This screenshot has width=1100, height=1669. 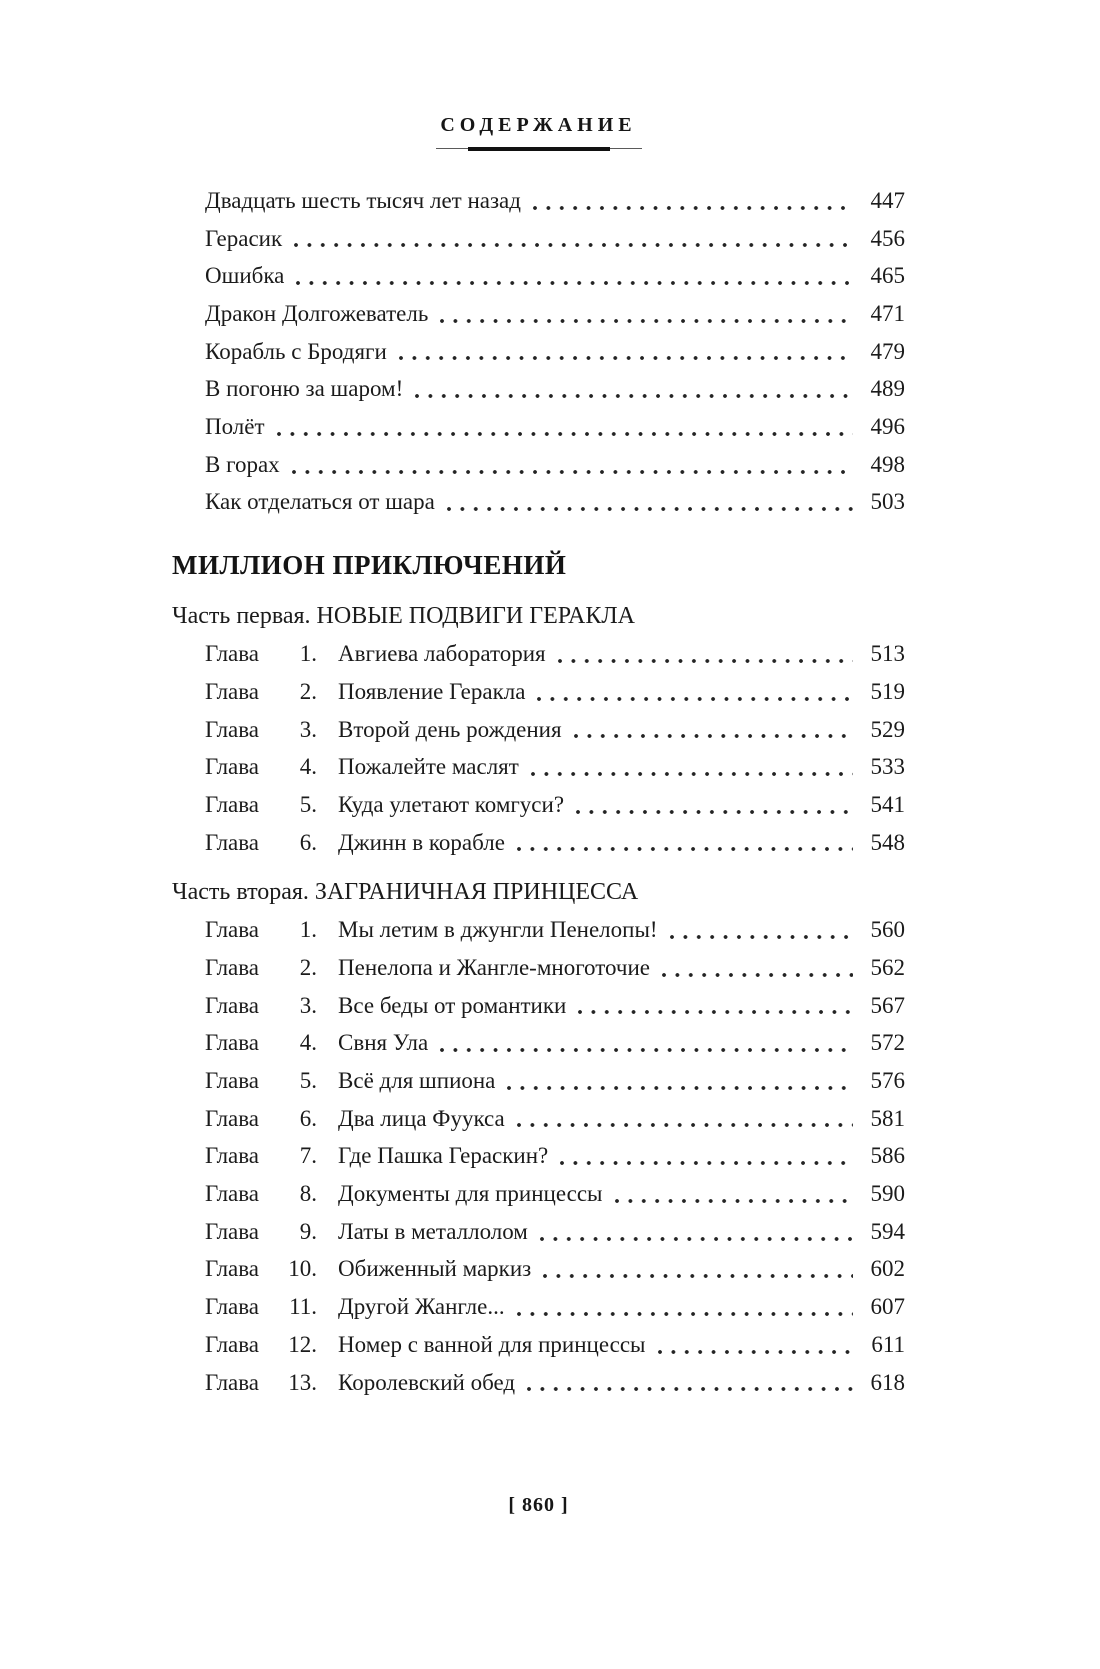 What do you see at coordinates (308, 967) in the screenshot?
I see `chapter-number: 2.` at bounding box center [308, 967].